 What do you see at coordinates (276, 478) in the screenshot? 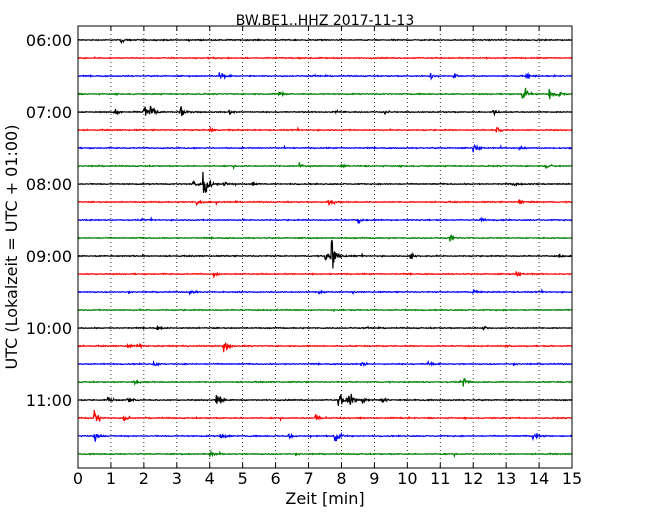
I see `x-tick-label: 6` at bounding box center [276, 478].